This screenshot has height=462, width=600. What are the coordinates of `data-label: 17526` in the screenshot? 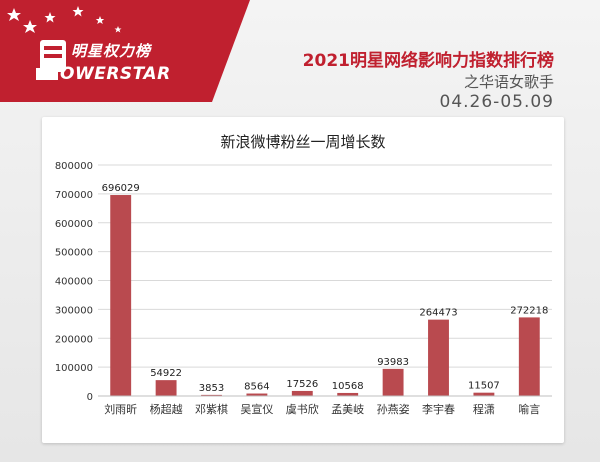 It's located at (302, 384).